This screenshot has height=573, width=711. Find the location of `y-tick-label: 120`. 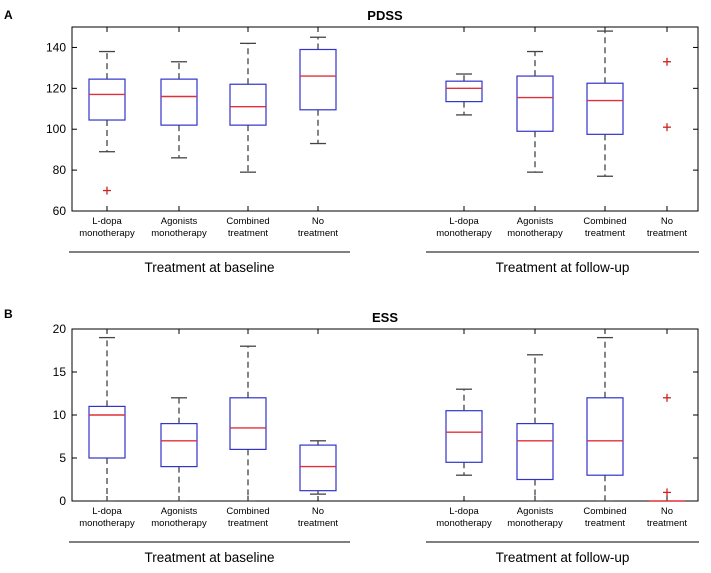

y-tick-label: 120 is located at coordinates (56, 88).